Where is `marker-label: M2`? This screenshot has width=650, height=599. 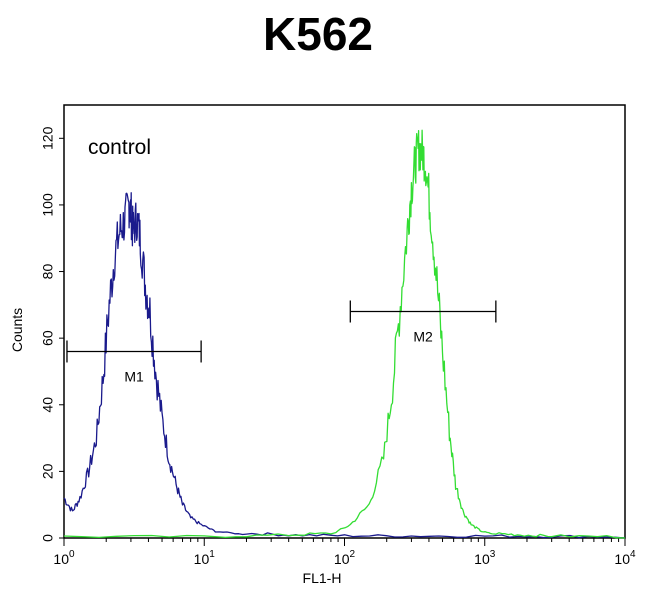 marker-label: M2 is located at coordinates (423, 337).